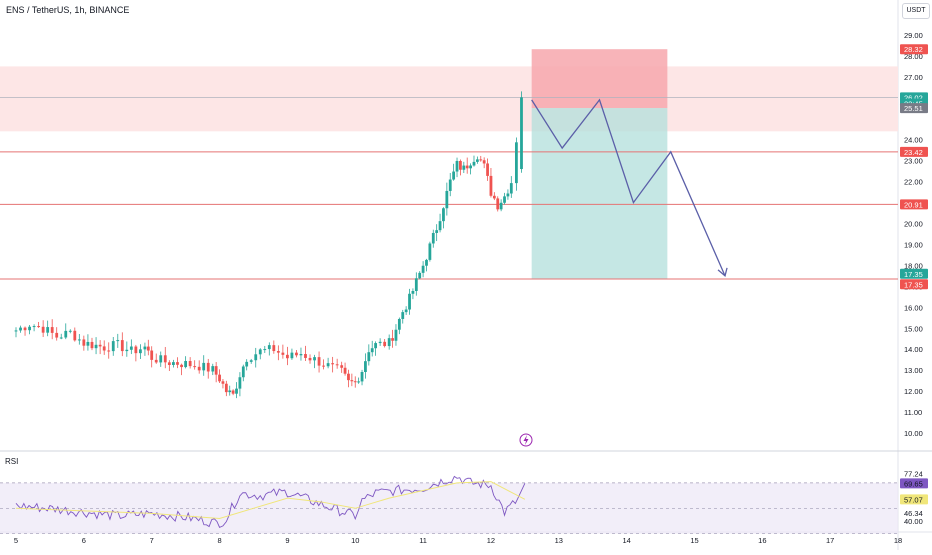 The height and width of the screenshot is (555, 932). I want to click on price-tick: 11.00, so click(913, 412).